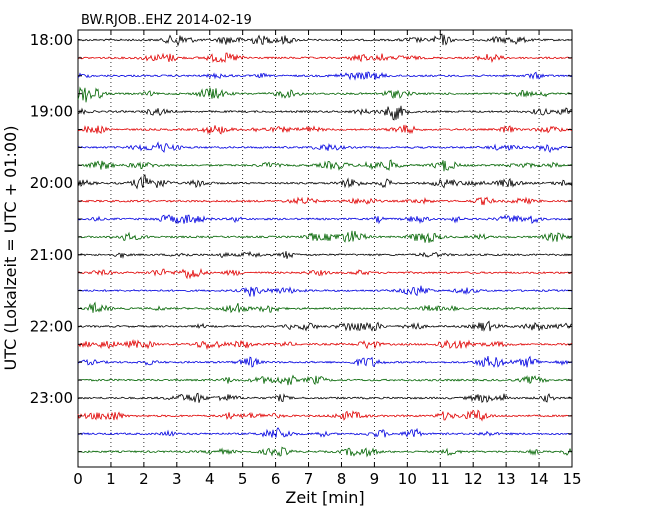 The width and height of the screenshot is (650, 520). Describe the element at coordinates (51, 326) in the screenshot. I see `y-tick-label: 22:00` at that location.